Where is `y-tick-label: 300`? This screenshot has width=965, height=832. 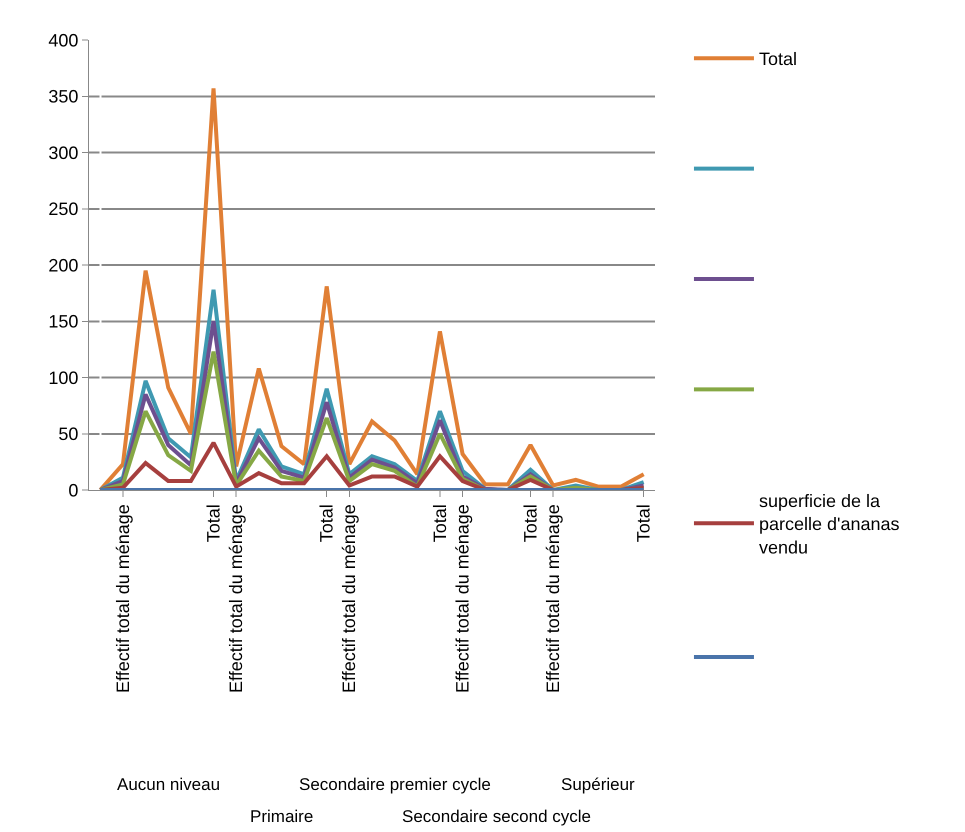 y-tick-label: 300 is located at coordinates (63, 152).